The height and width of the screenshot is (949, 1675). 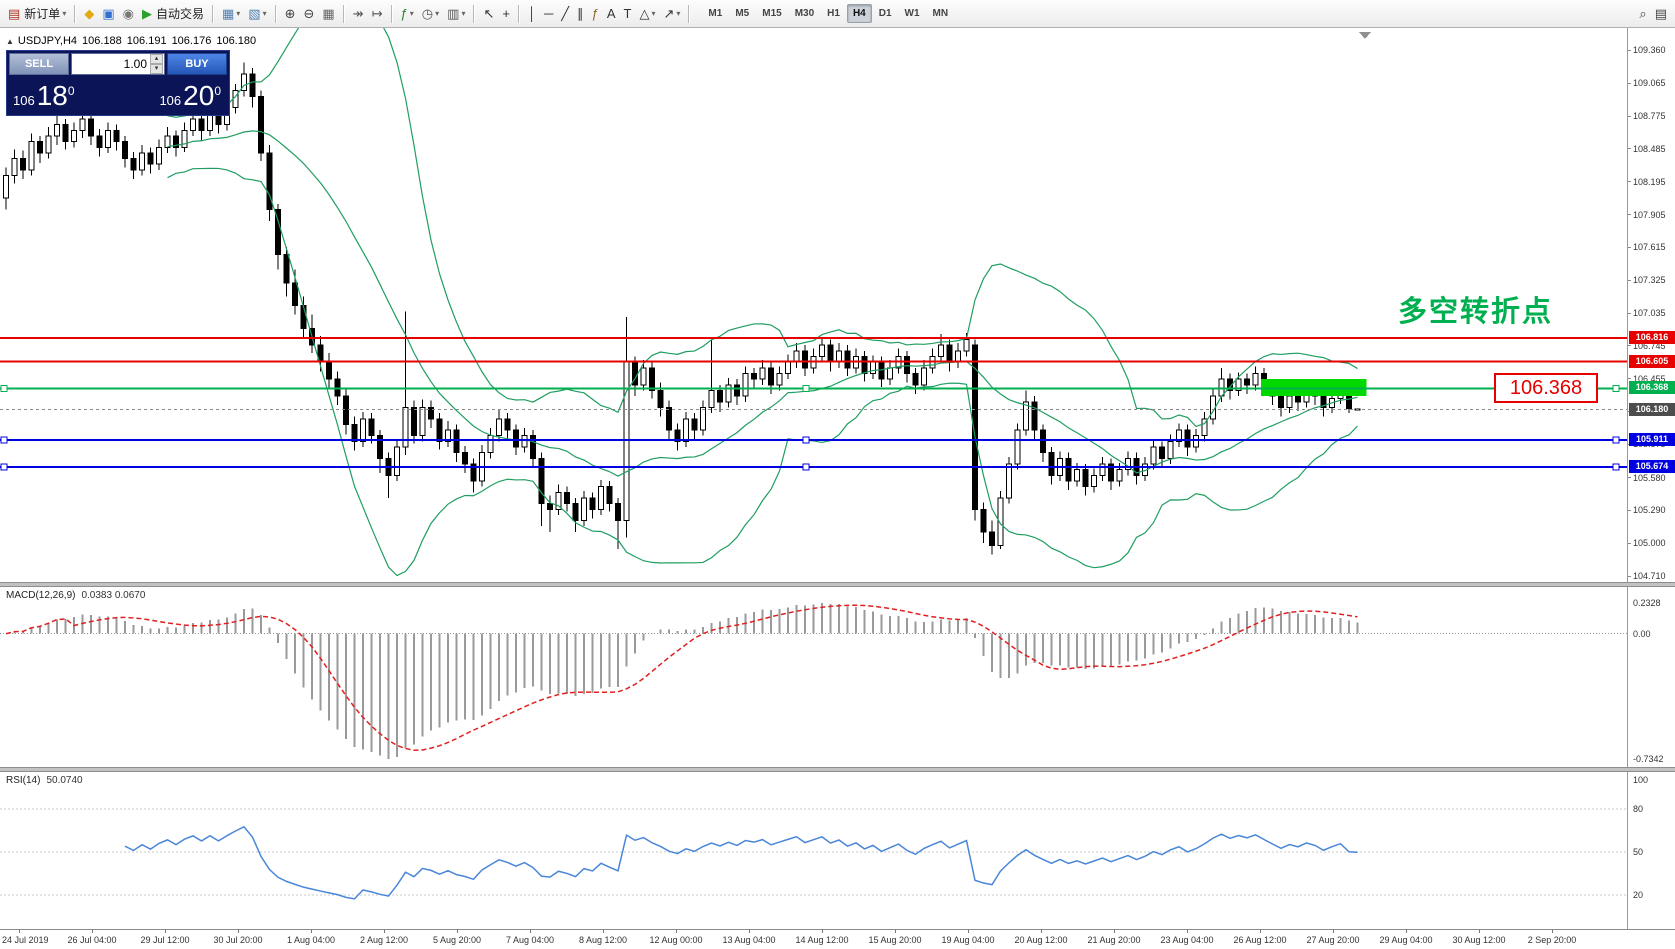 What do you see at coordinates (118, 64) in the screenshot?
I see `volume-input: 1.00 ▴ ▾` at bounding box center [118, 64].